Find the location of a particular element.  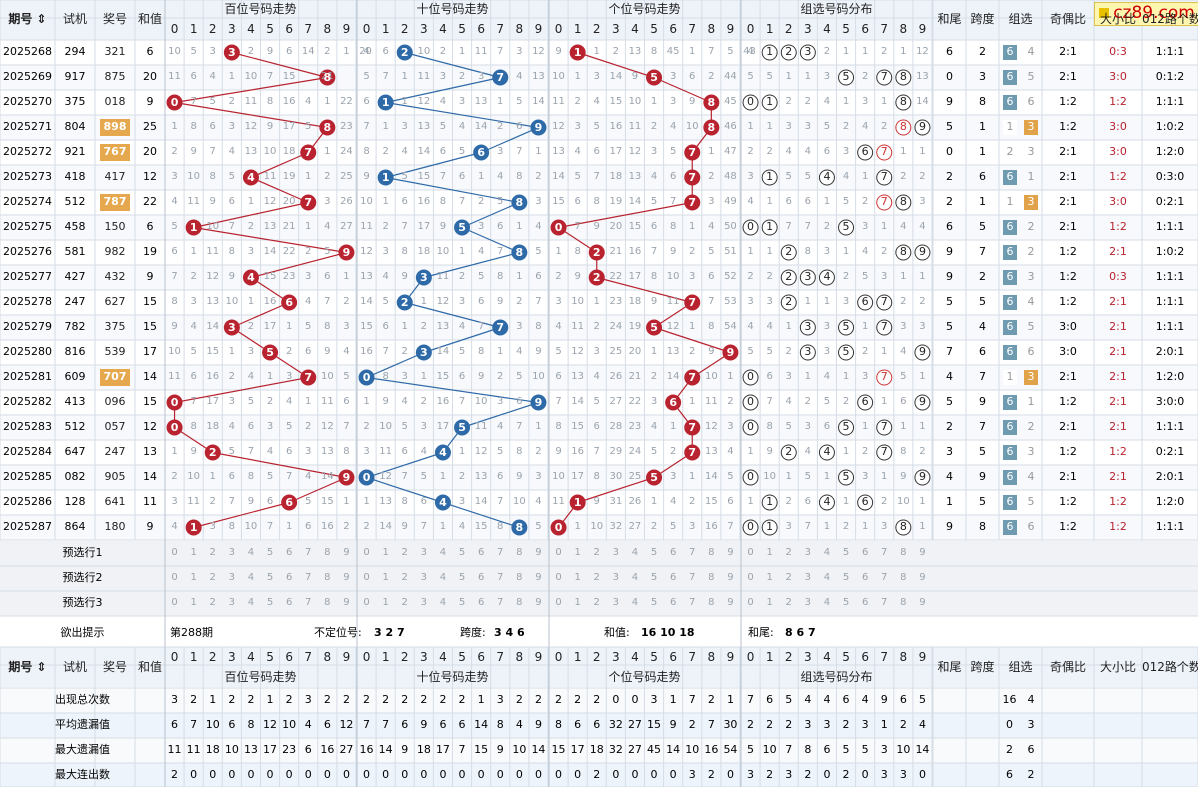

footer-group-0: 百位号码走势 is located at coordinates (260, 677).